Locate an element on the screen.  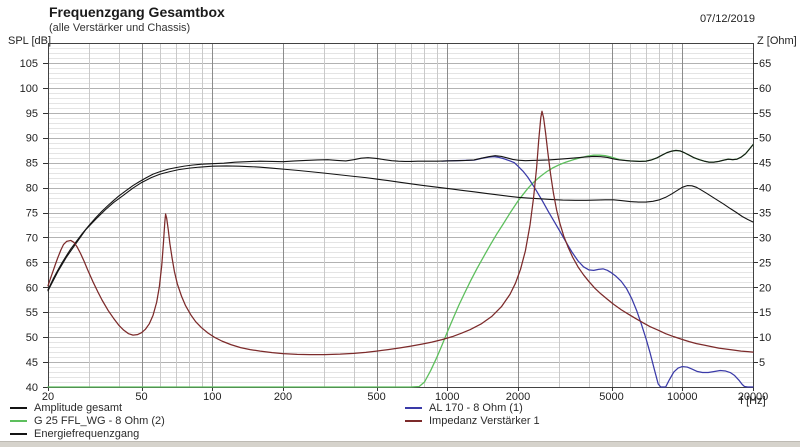
spl-tick-label: 70 is located at coordinates (32, 238).